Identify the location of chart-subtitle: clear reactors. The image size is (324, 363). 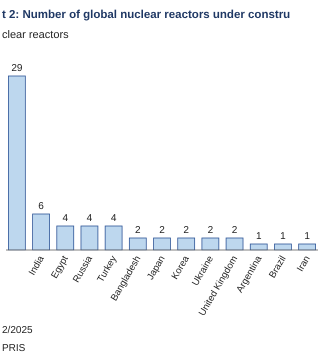
(36, 35).